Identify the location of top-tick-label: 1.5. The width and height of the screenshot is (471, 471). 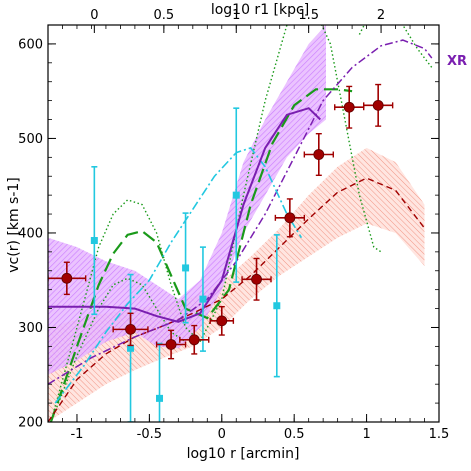
(308, 15).